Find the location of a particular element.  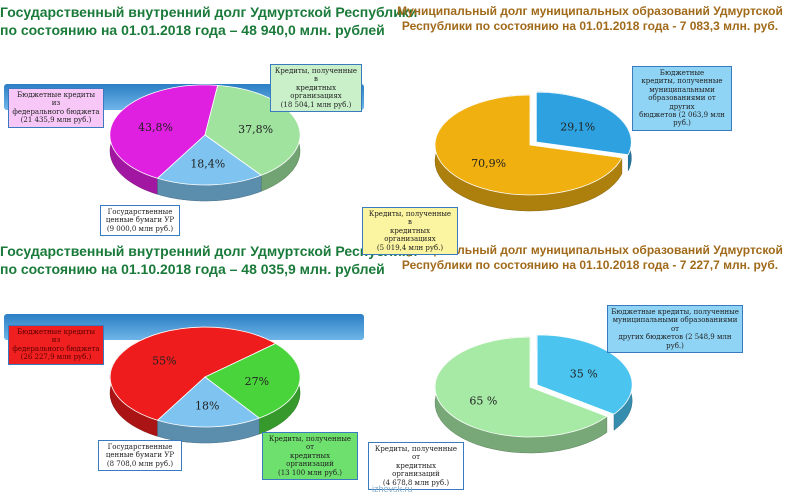

pie-slice-label: 29,1% is located at coordinates (577, 126).